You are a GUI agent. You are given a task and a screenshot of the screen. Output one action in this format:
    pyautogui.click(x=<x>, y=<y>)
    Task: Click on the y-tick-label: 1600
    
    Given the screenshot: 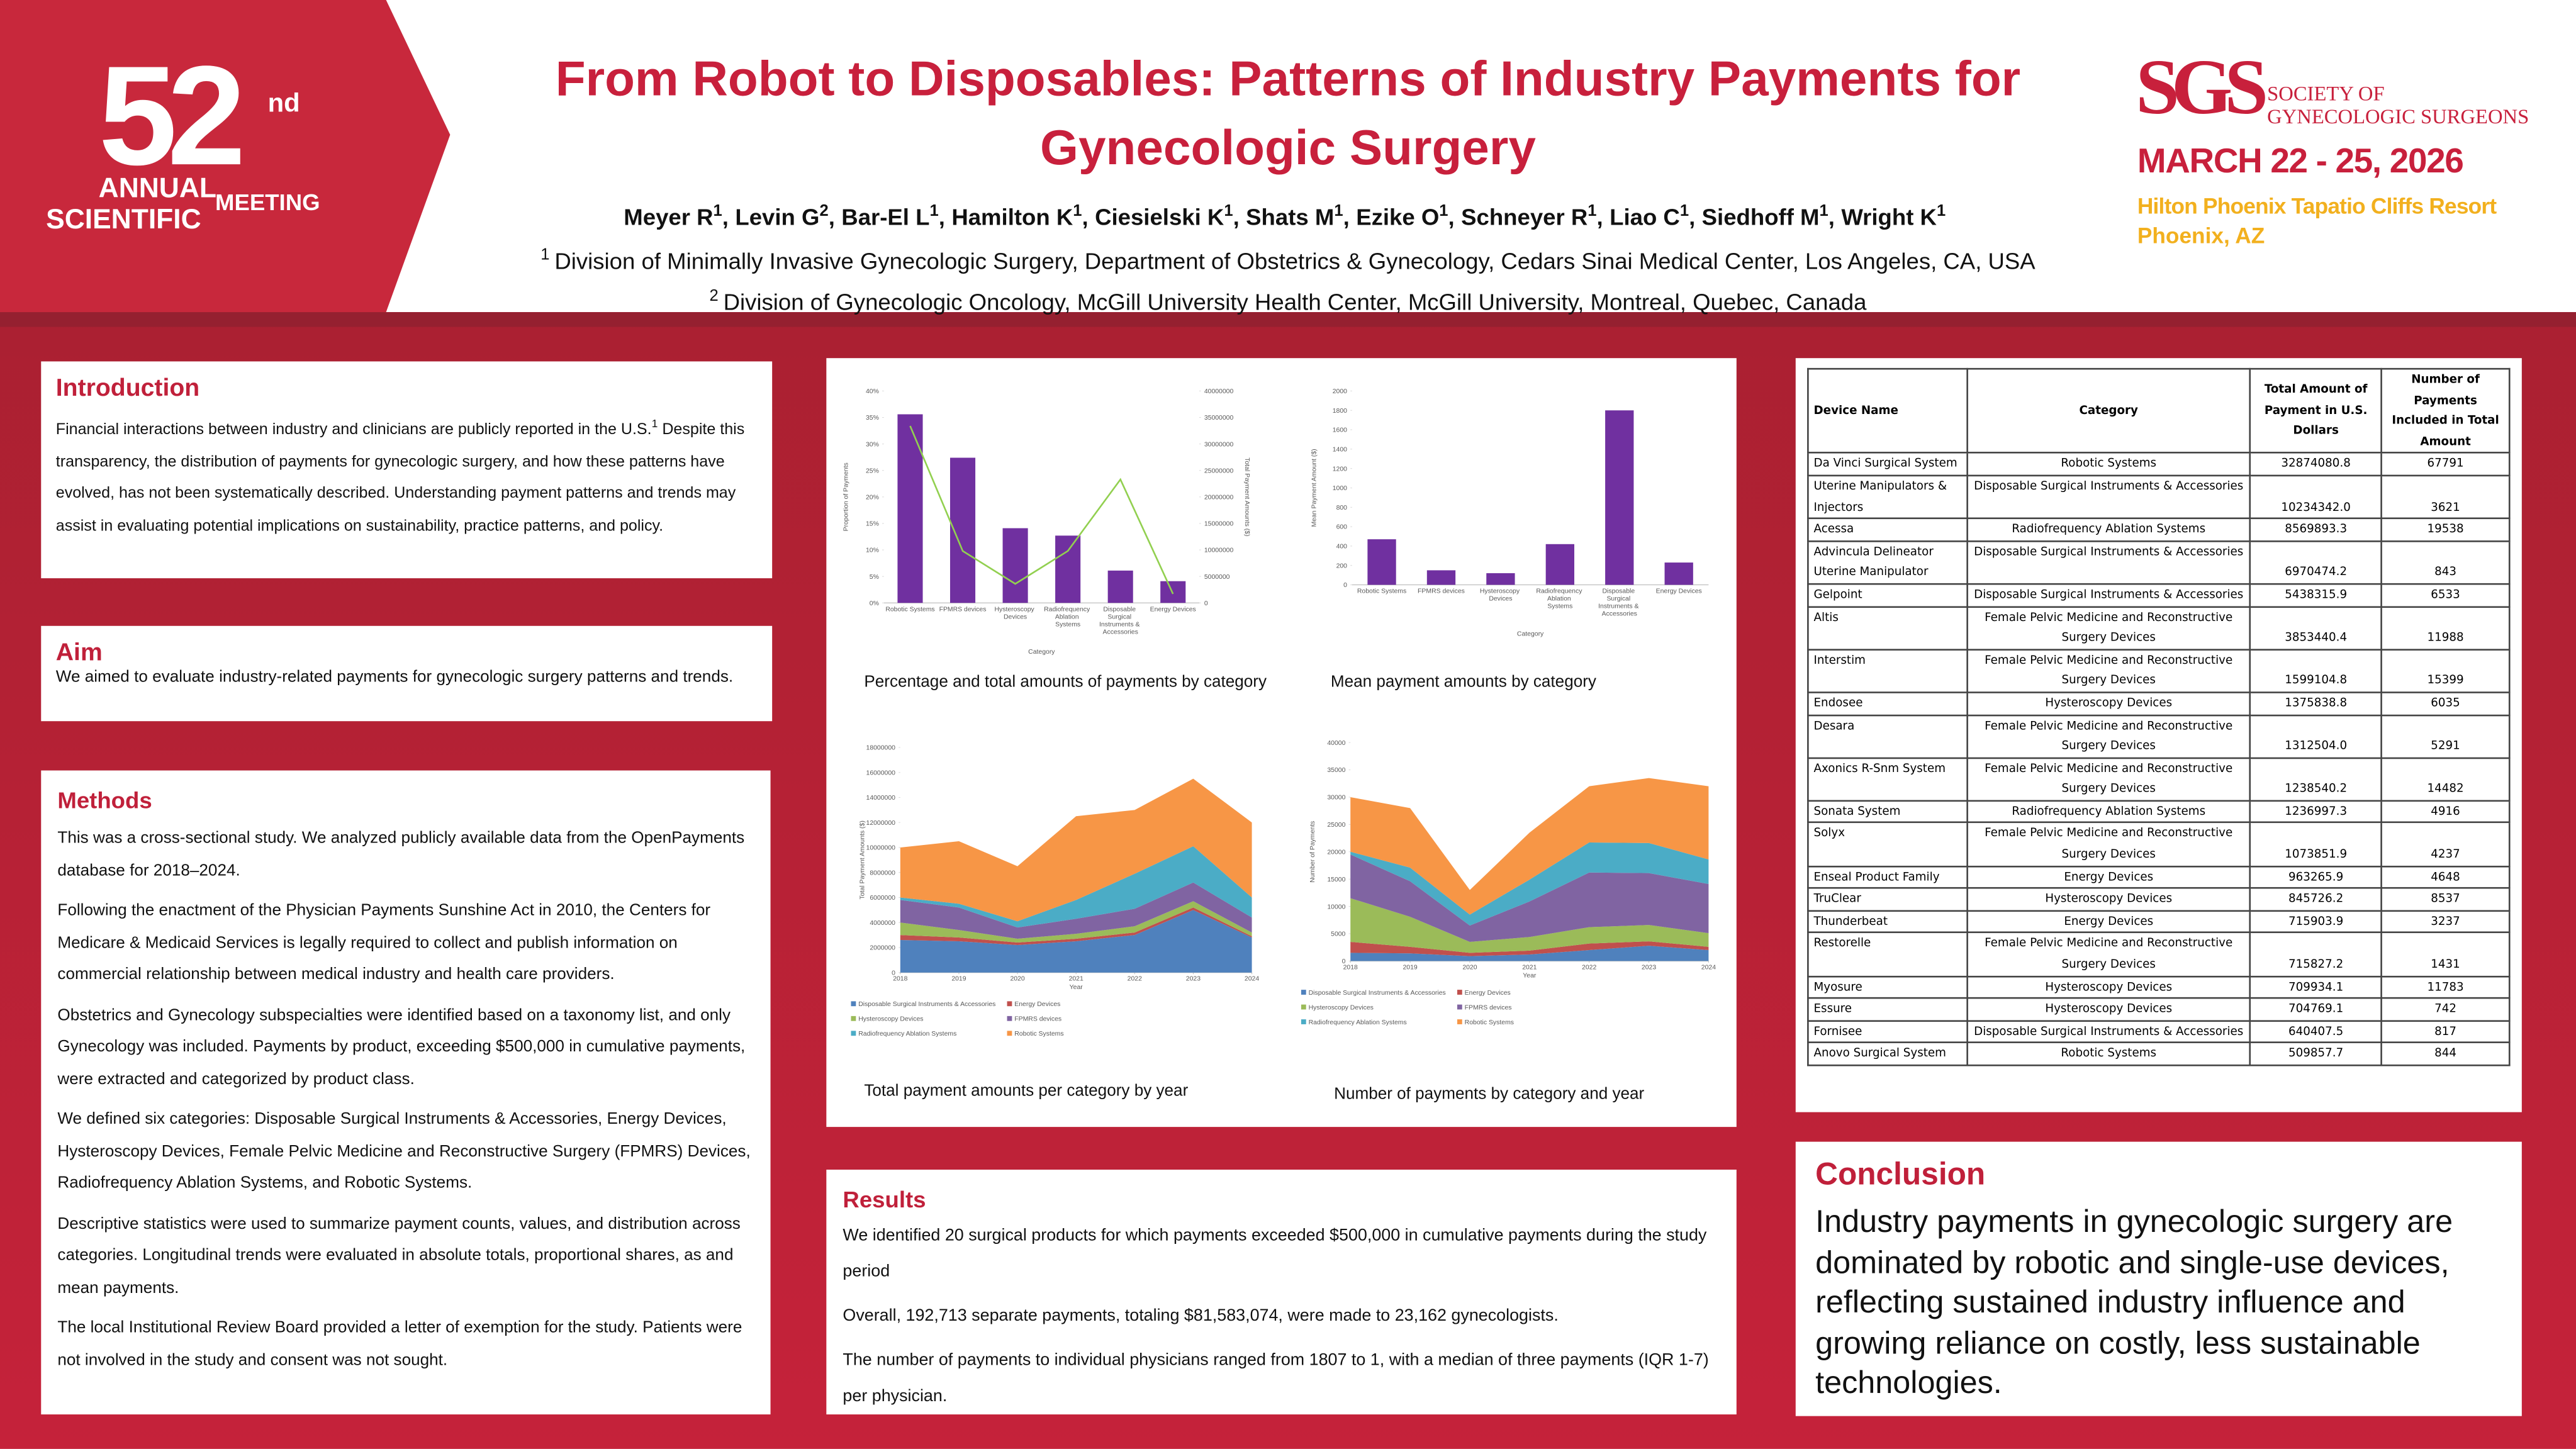 What is the action you would take?
    pyautogui.click(x=1340, y=430)
    